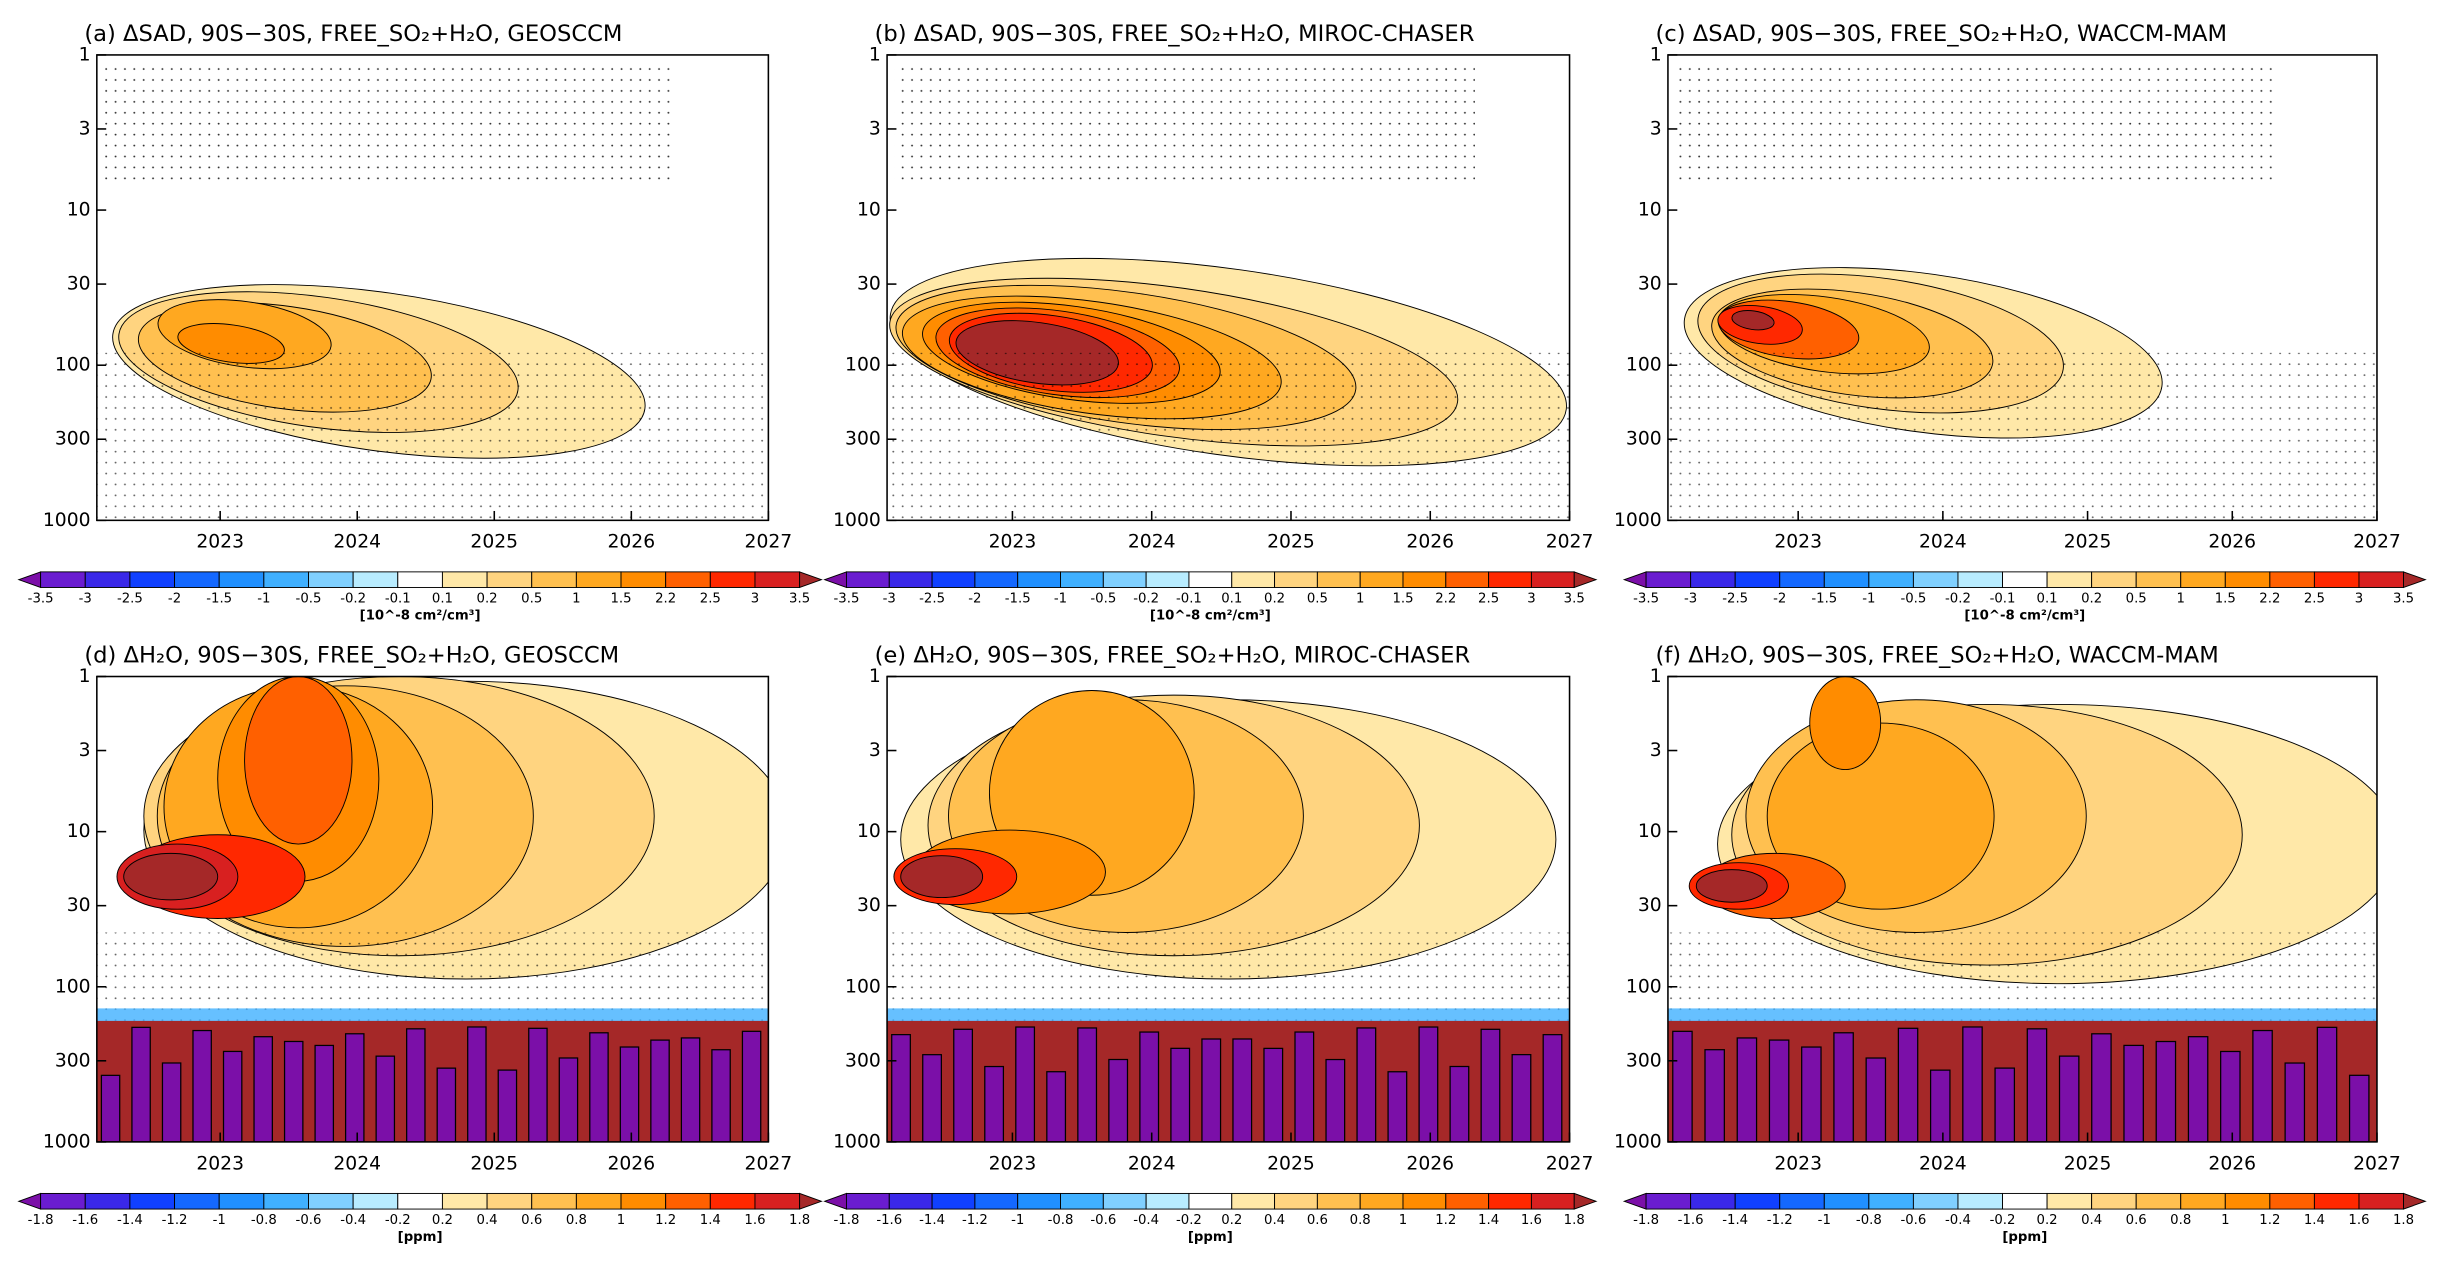 The width and height of the screenshot is (2441, 1264). Describe the element at coordinates (576, 1220) in the screenshot. I see `colorbar-label: 0.8` at that location.